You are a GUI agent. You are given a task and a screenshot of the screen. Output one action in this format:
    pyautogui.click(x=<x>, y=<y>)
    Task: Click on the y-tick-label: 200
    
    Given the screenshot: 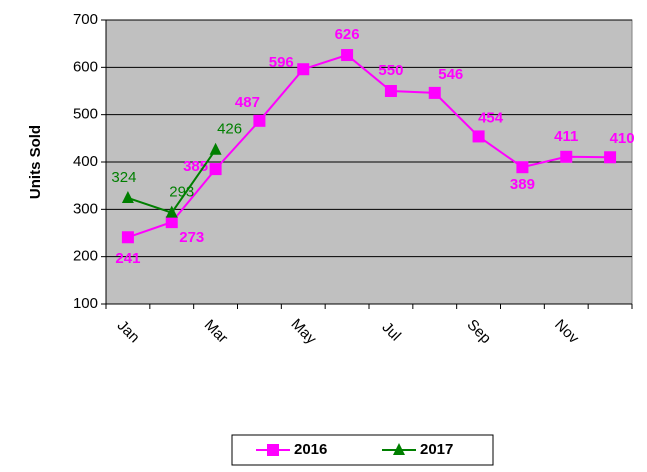 What is the action you would take?
    pyautogui.click(x=85, y=256)
    